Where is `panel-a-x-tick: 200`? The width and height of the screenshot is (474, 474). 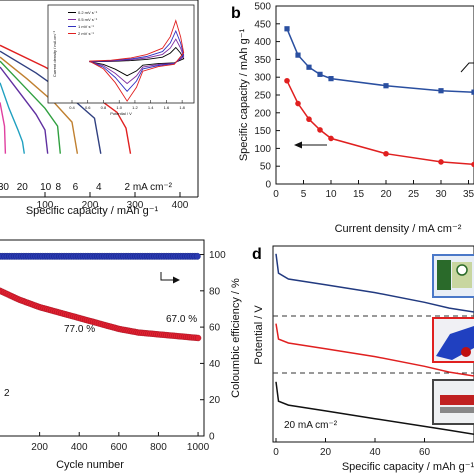 panel-a-x-tick: 200 is located at coordinates (90, 205).